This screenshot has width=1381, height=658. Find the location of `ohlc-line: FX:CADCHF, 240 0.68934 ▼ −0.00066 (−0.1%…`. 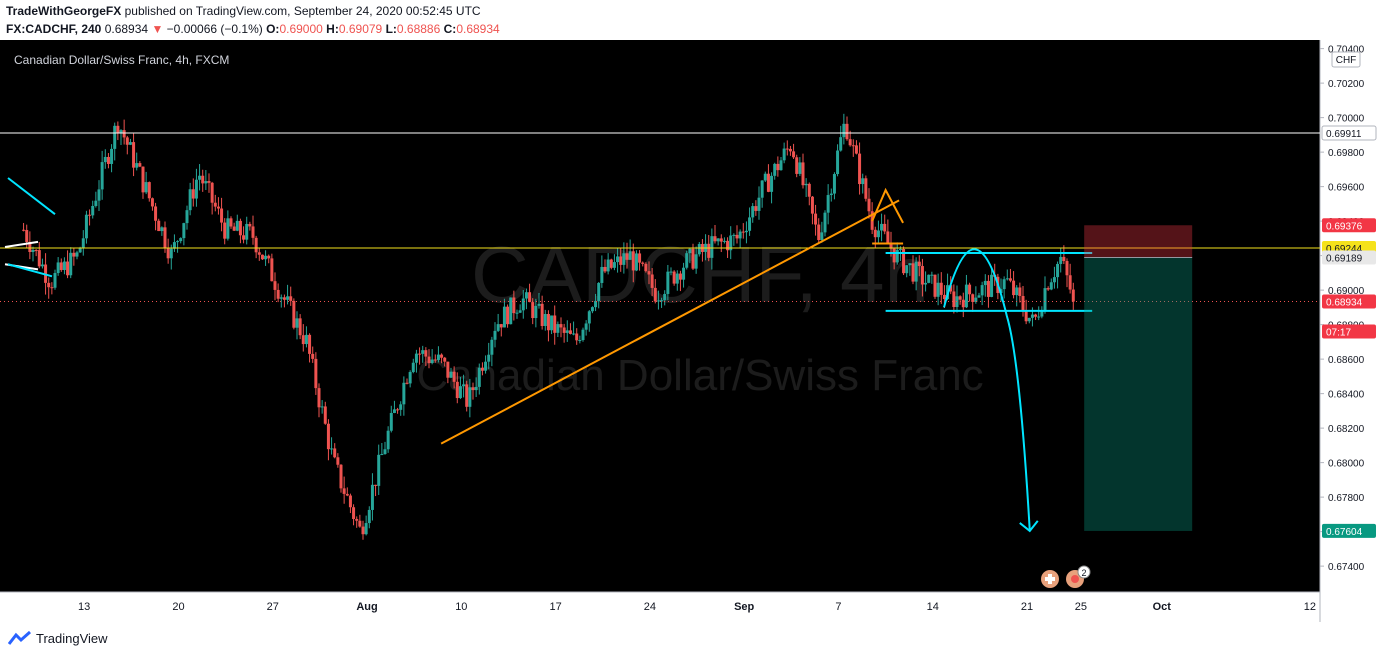

ohlc-line: FX:CADCHF, 240 0.68934 ▼ −0.00066 (−0.1%… is located at coordinates (253, 29).